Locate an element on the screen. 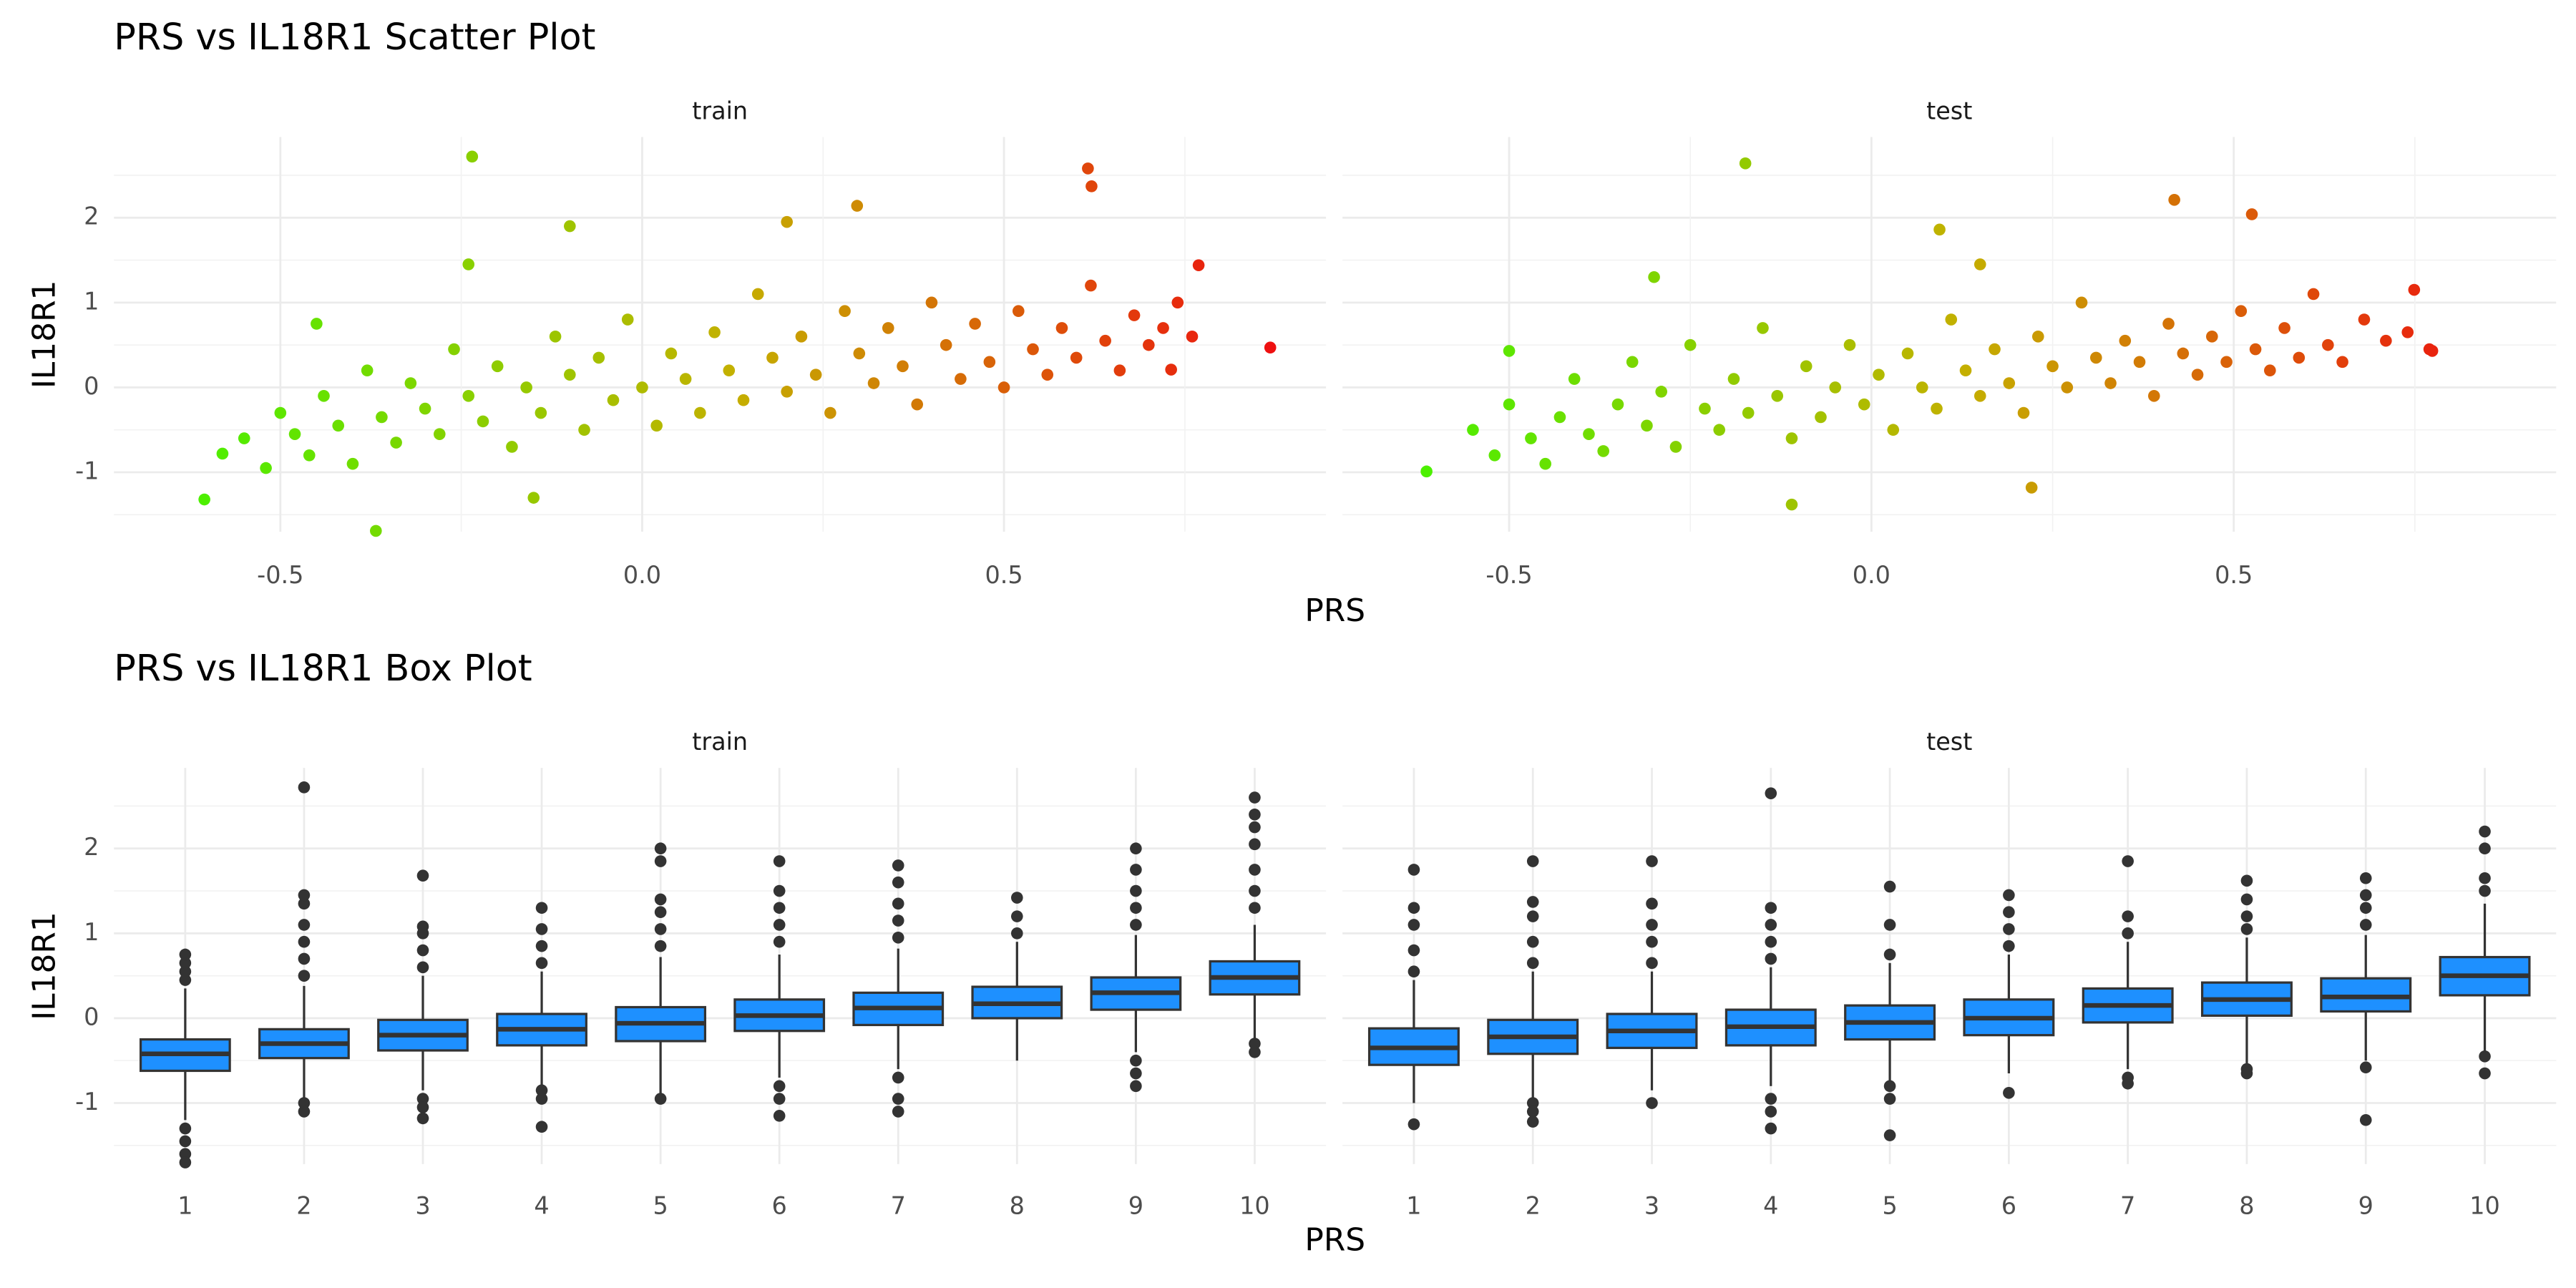 Image resolution: width=2576 pixels, height=1288 pixels. x-tick-label: 0.0 is located at coordinates (642, 575).